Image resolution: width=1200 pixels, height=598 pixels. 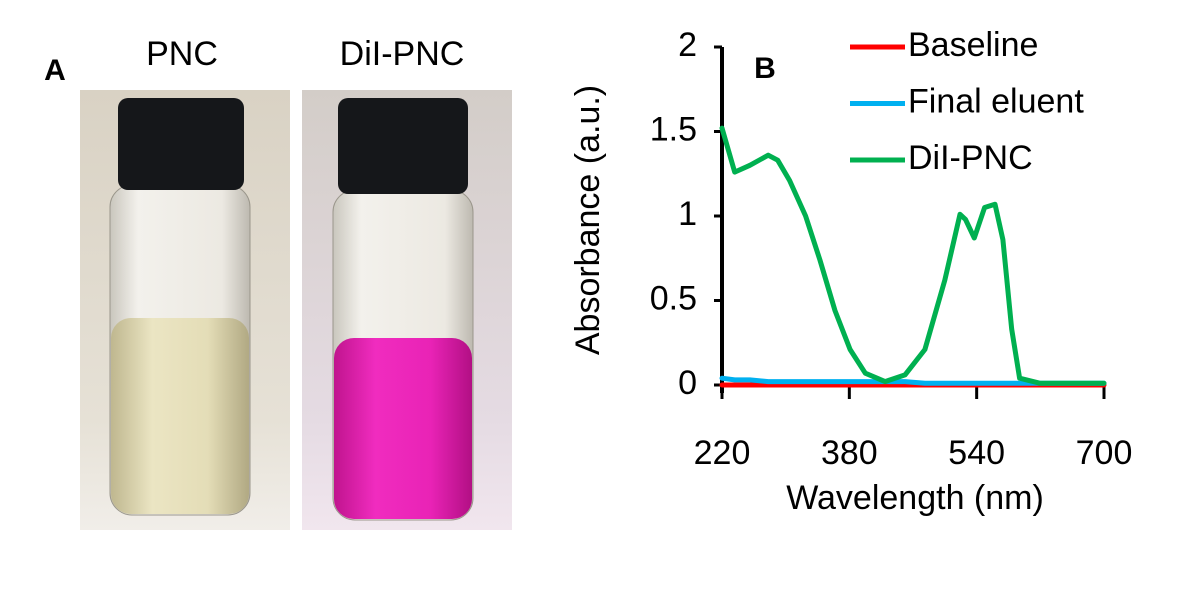 What do you see at coordinates (182, 54) in the screenshot?
I see `vial-label: PNC` at bounding box center [182, 54].